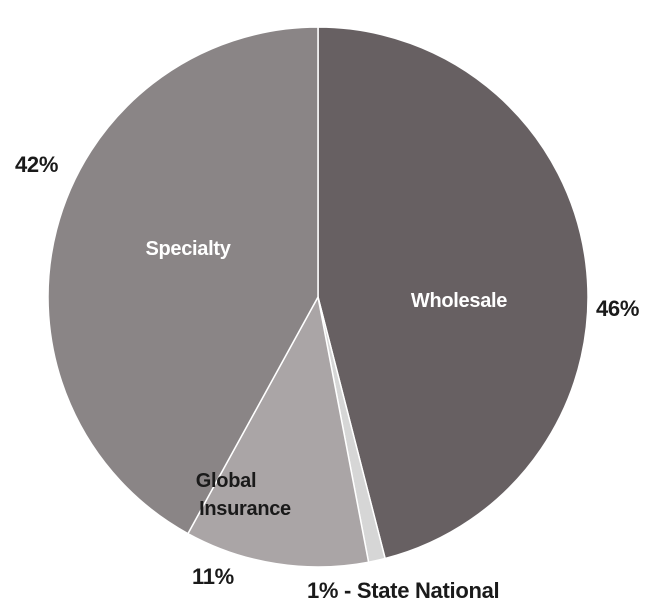 Image resolution: width=667 pixels, height=615 pixels. What do you see at coordinates (36, 164) in the screenshot?
I see `pct-label-specialty: 42%` at bounding box center [36, 164].